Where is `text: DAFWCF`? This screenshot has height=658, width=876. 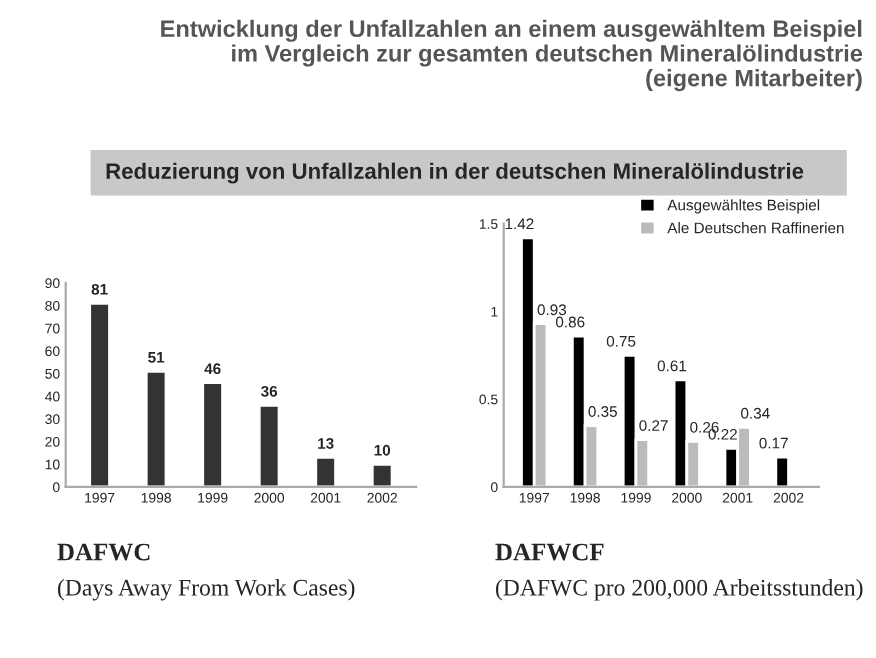 text: DAFWCF is located at coordinates (549, 552).